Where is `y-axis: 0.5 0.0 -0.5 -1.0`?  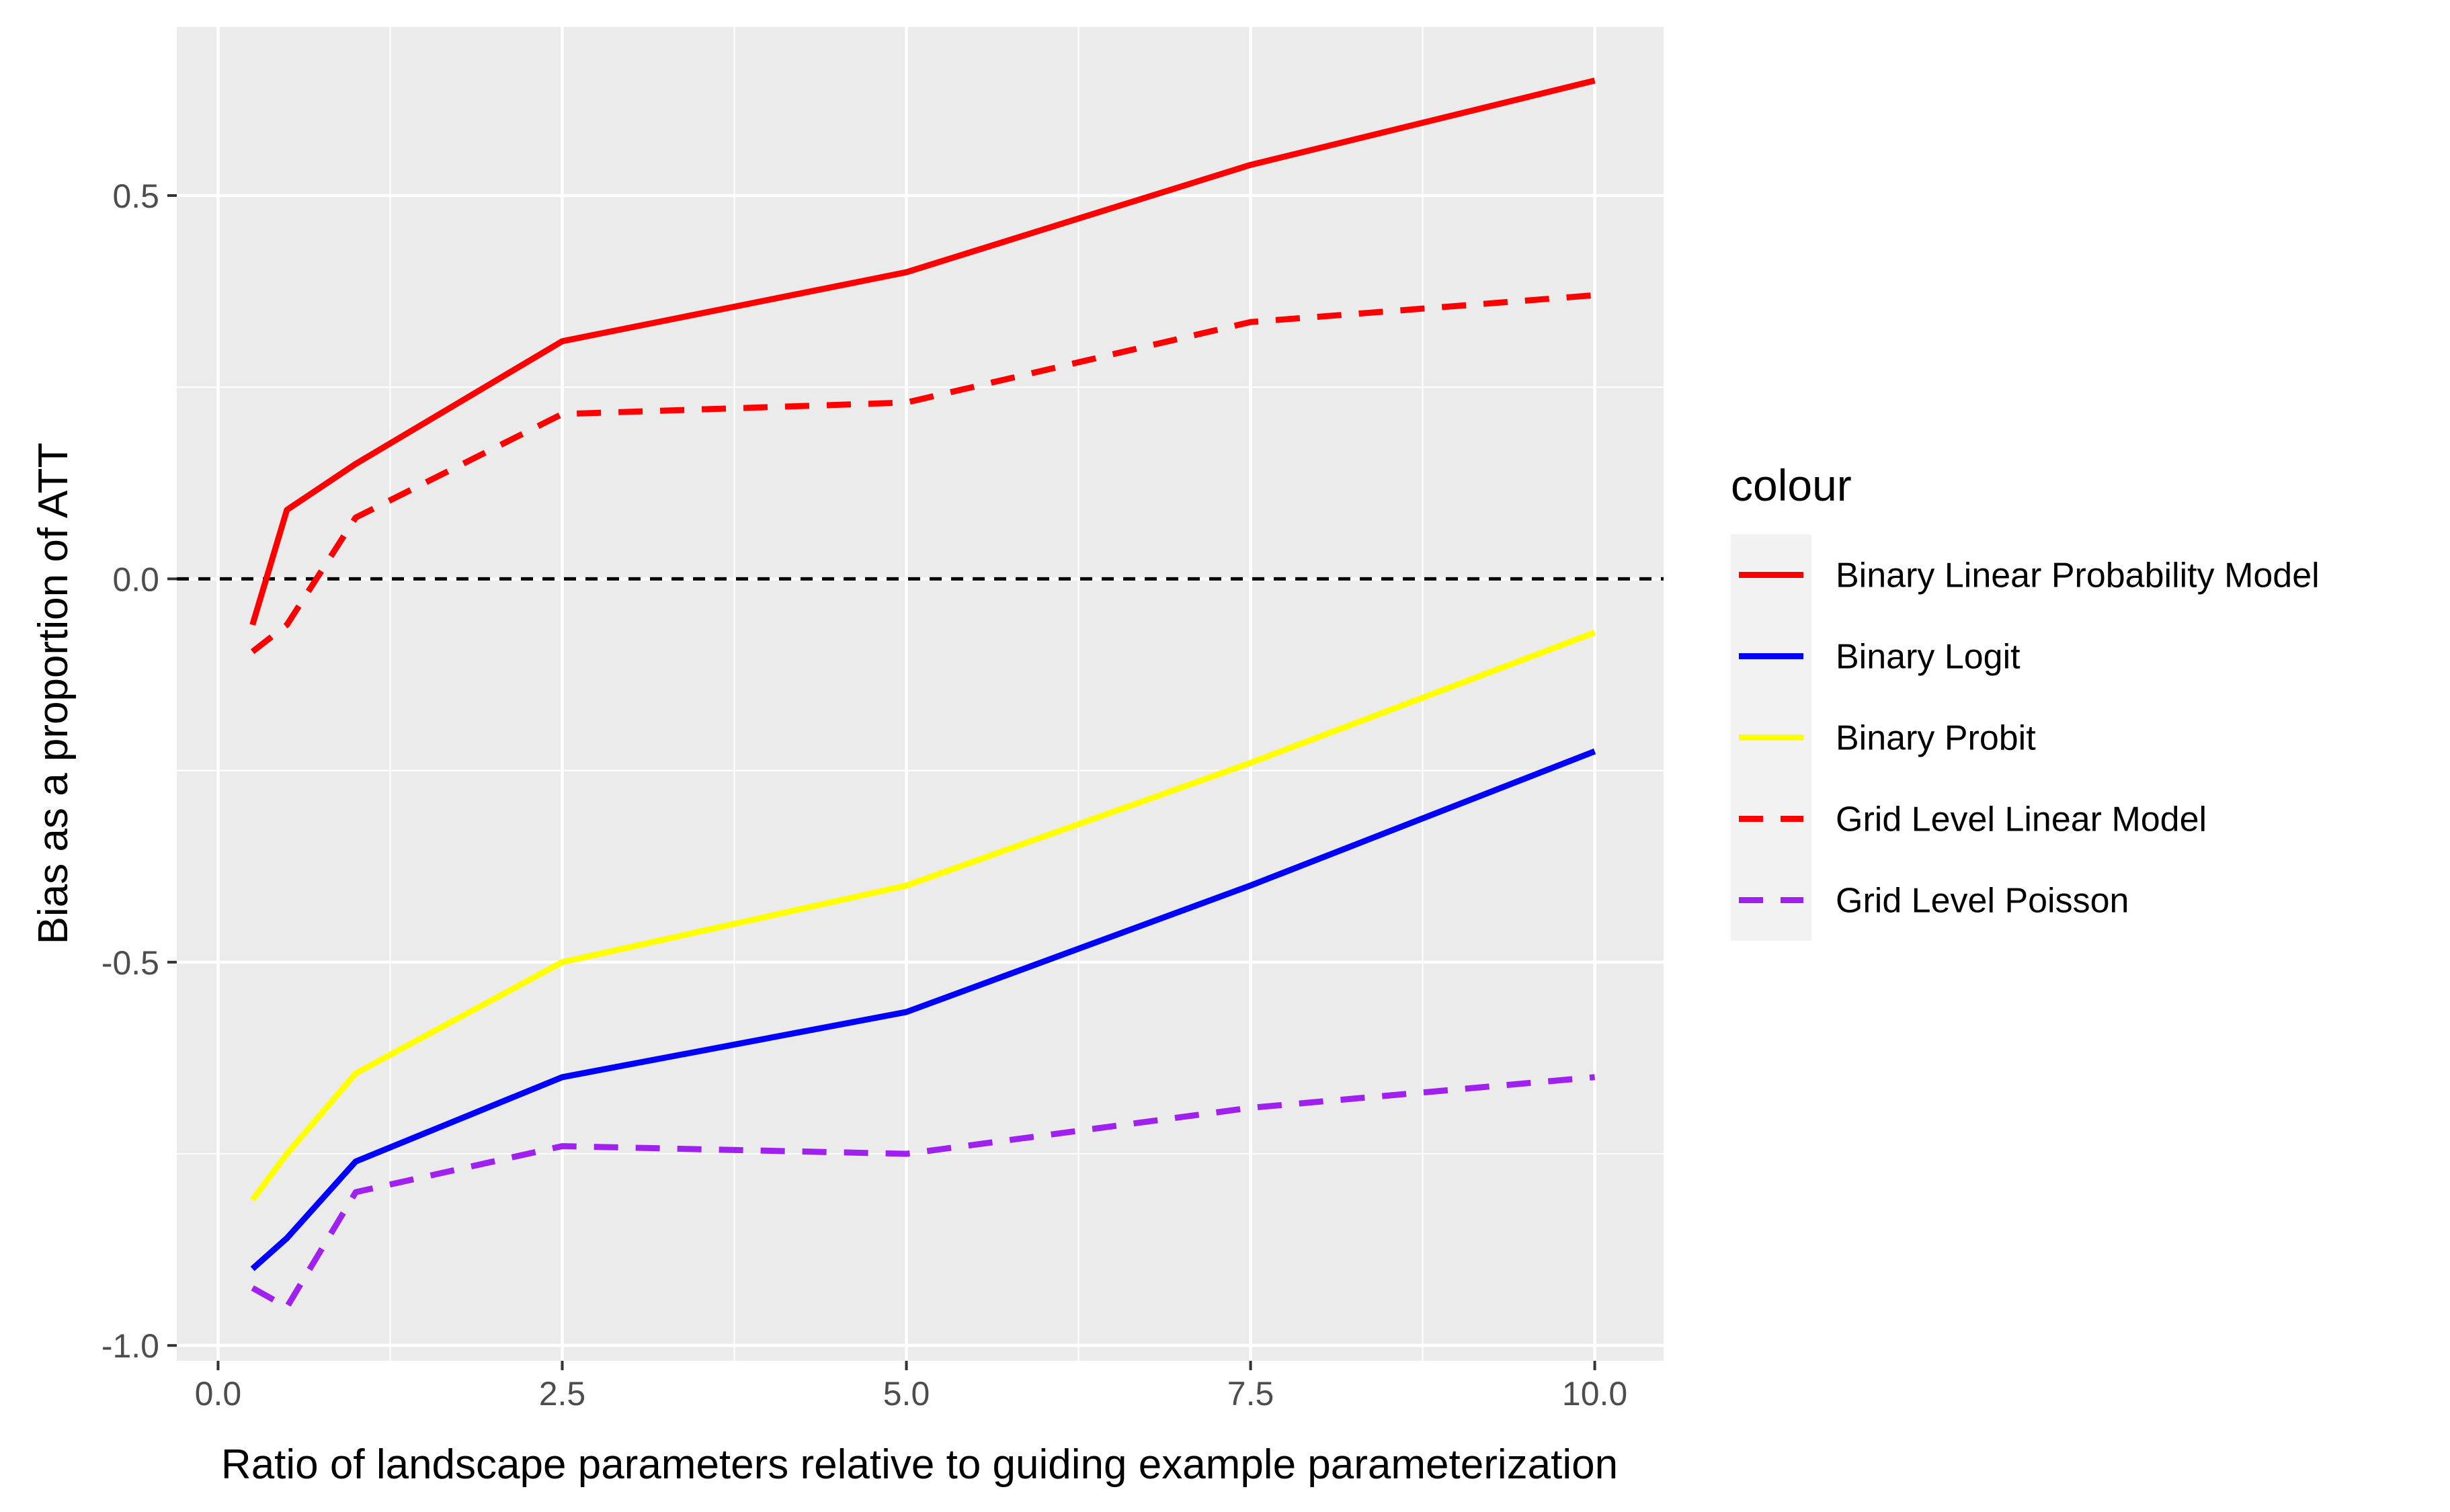 y-axis: 0.5 0.0 -0.5 -1.0 is located at coordinates (139, 771).